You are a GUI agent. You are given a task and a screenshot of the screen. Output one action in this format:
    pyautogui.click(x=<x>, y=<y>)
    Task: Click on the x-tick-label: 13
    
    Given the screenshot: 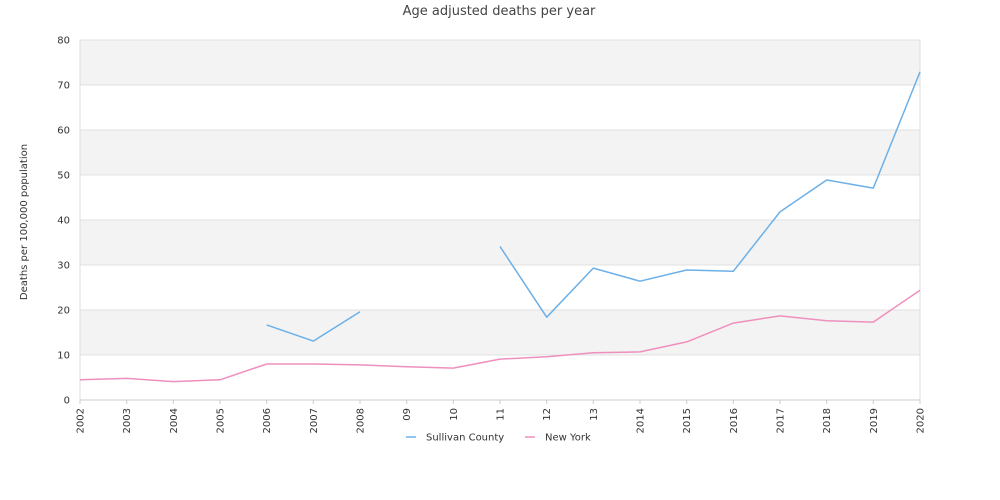 What is the action you would take?
    pyautogui.click(x=594, y=414)
    